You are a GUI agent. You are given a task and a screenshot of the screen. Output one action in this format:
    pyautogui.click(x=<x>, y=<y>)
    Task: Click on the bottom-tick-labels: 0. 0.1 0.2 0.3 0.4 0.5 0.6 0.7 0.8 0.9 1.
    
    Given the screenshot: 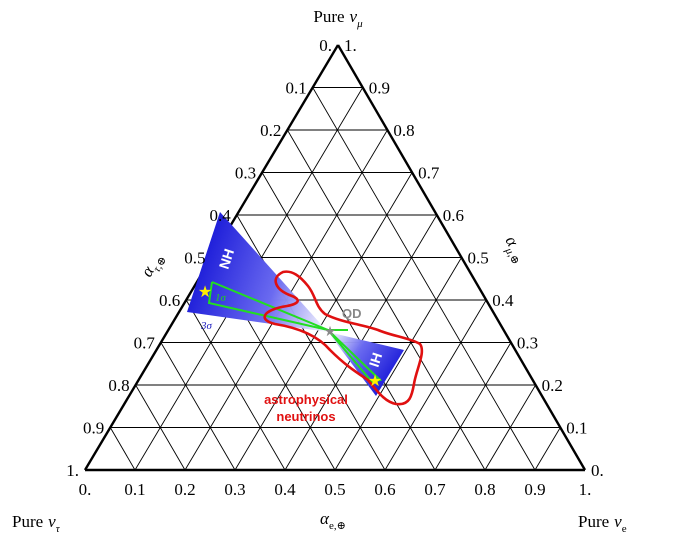 What is the action you would take?
    pyautogui.click(x=335, y=489)
    